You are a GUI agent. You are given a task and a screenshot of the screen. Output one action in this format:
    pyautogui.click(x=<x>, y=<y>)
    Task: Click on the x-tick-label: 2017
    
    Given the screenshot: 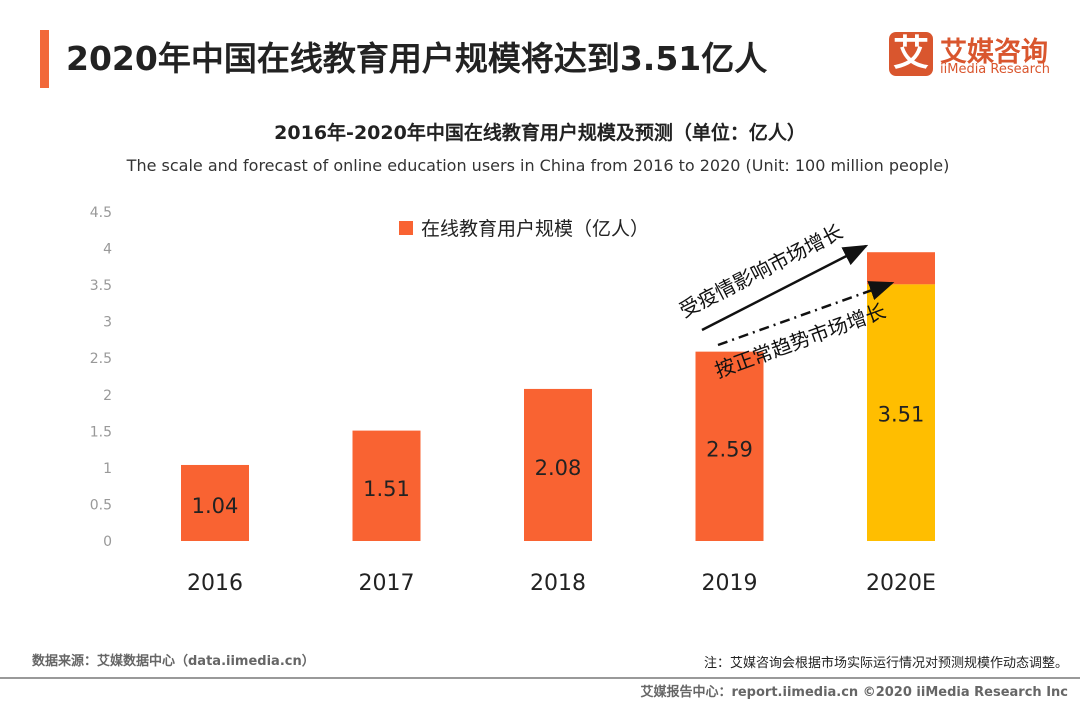 What is the action you would take?
    pyautogui.click(x=387, y=583)
    